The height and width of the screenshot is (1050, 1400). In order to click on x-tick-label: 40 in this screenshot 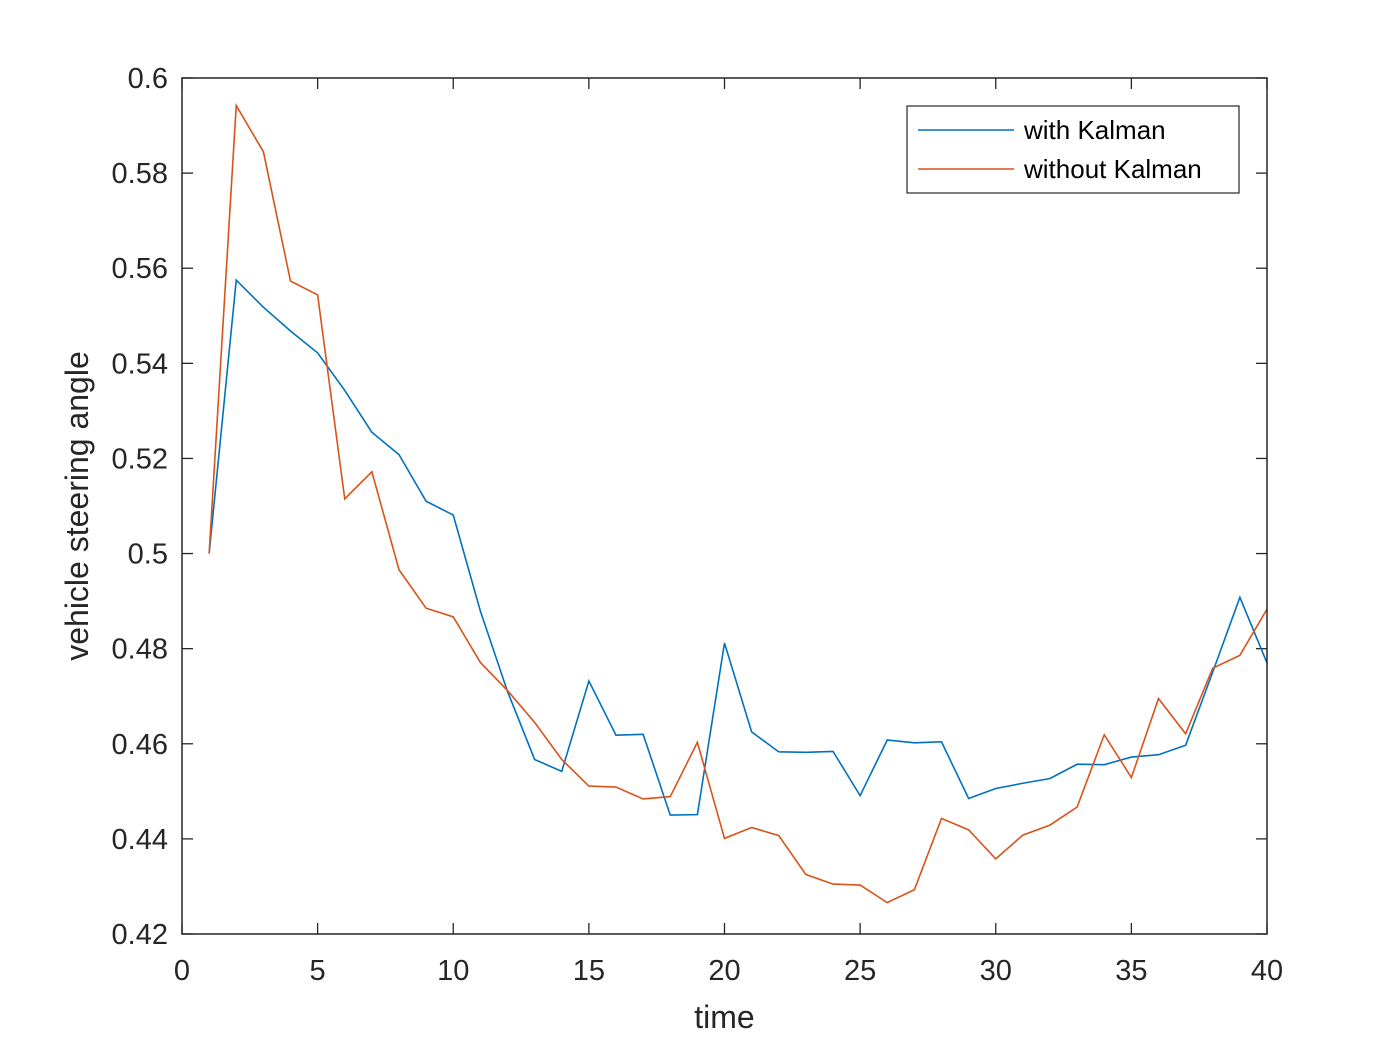, I will do `click(1267, 971)`.